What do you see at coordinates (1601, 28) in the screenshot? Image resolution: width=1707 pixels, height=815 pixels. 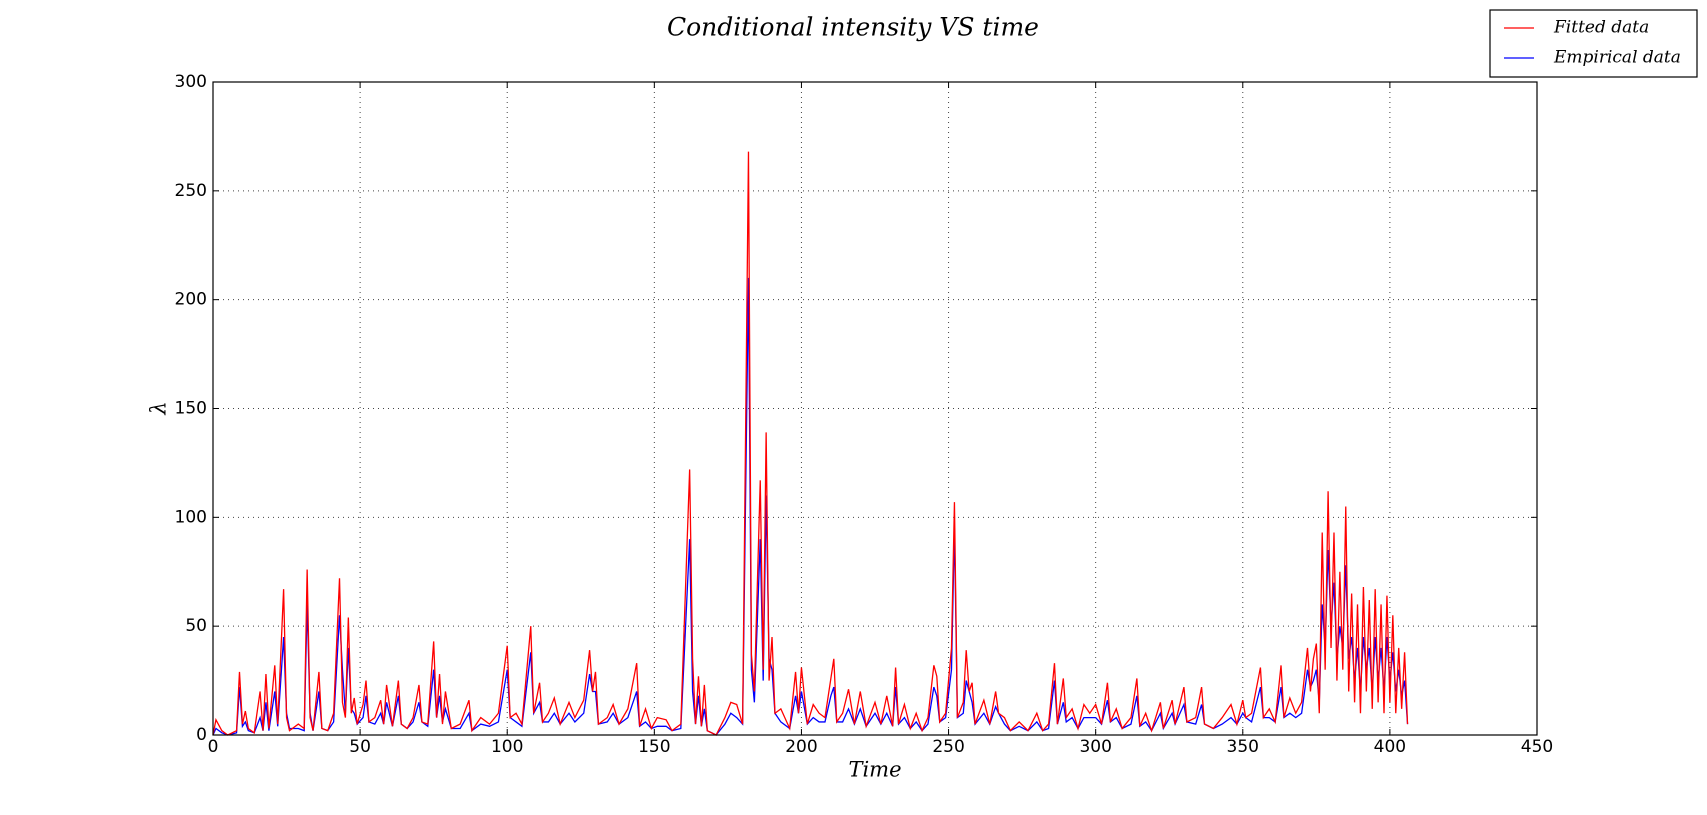 I see `legend-label: Fitted data` at bounding box center [1601, 28].